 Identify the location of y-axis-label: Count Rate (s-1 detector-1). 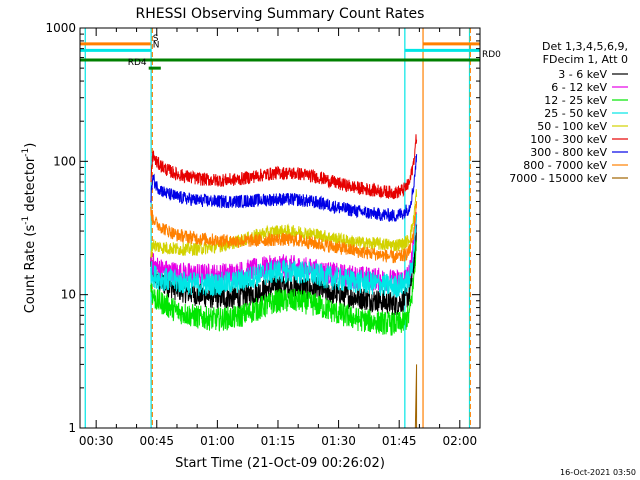
(29, 228).